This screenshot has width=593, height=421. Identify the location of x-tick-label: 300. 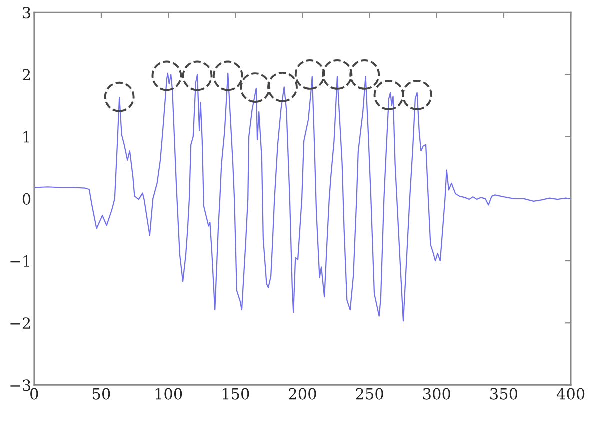
(436, 394).